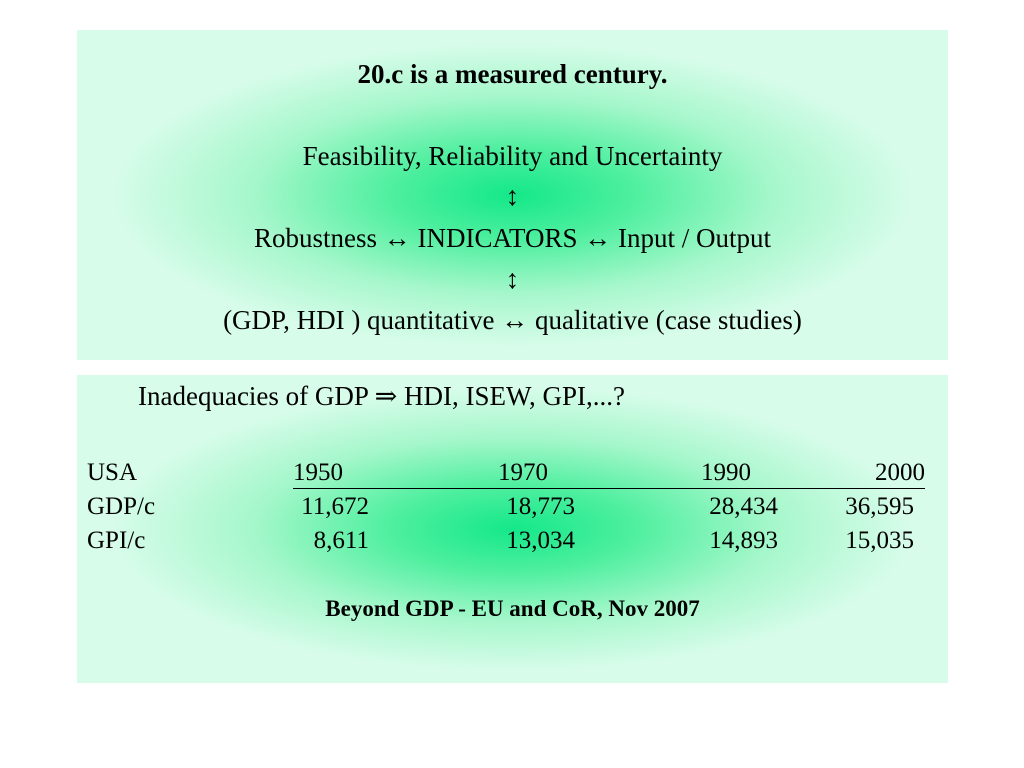 The height and width of the screenshot is (768, 1024). What do you see at coordinates (121, 506) in the screenshot?
I see `row-label-gdp: GDP/c` at bounding box center [121, 506].